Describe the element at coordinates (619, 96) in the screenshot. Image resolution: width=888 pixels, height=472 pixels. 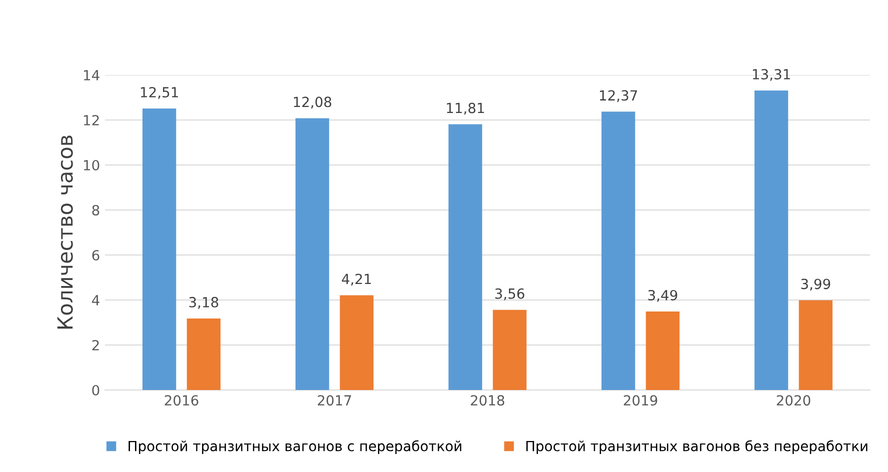
I see `data-label: 12,37` at that location.